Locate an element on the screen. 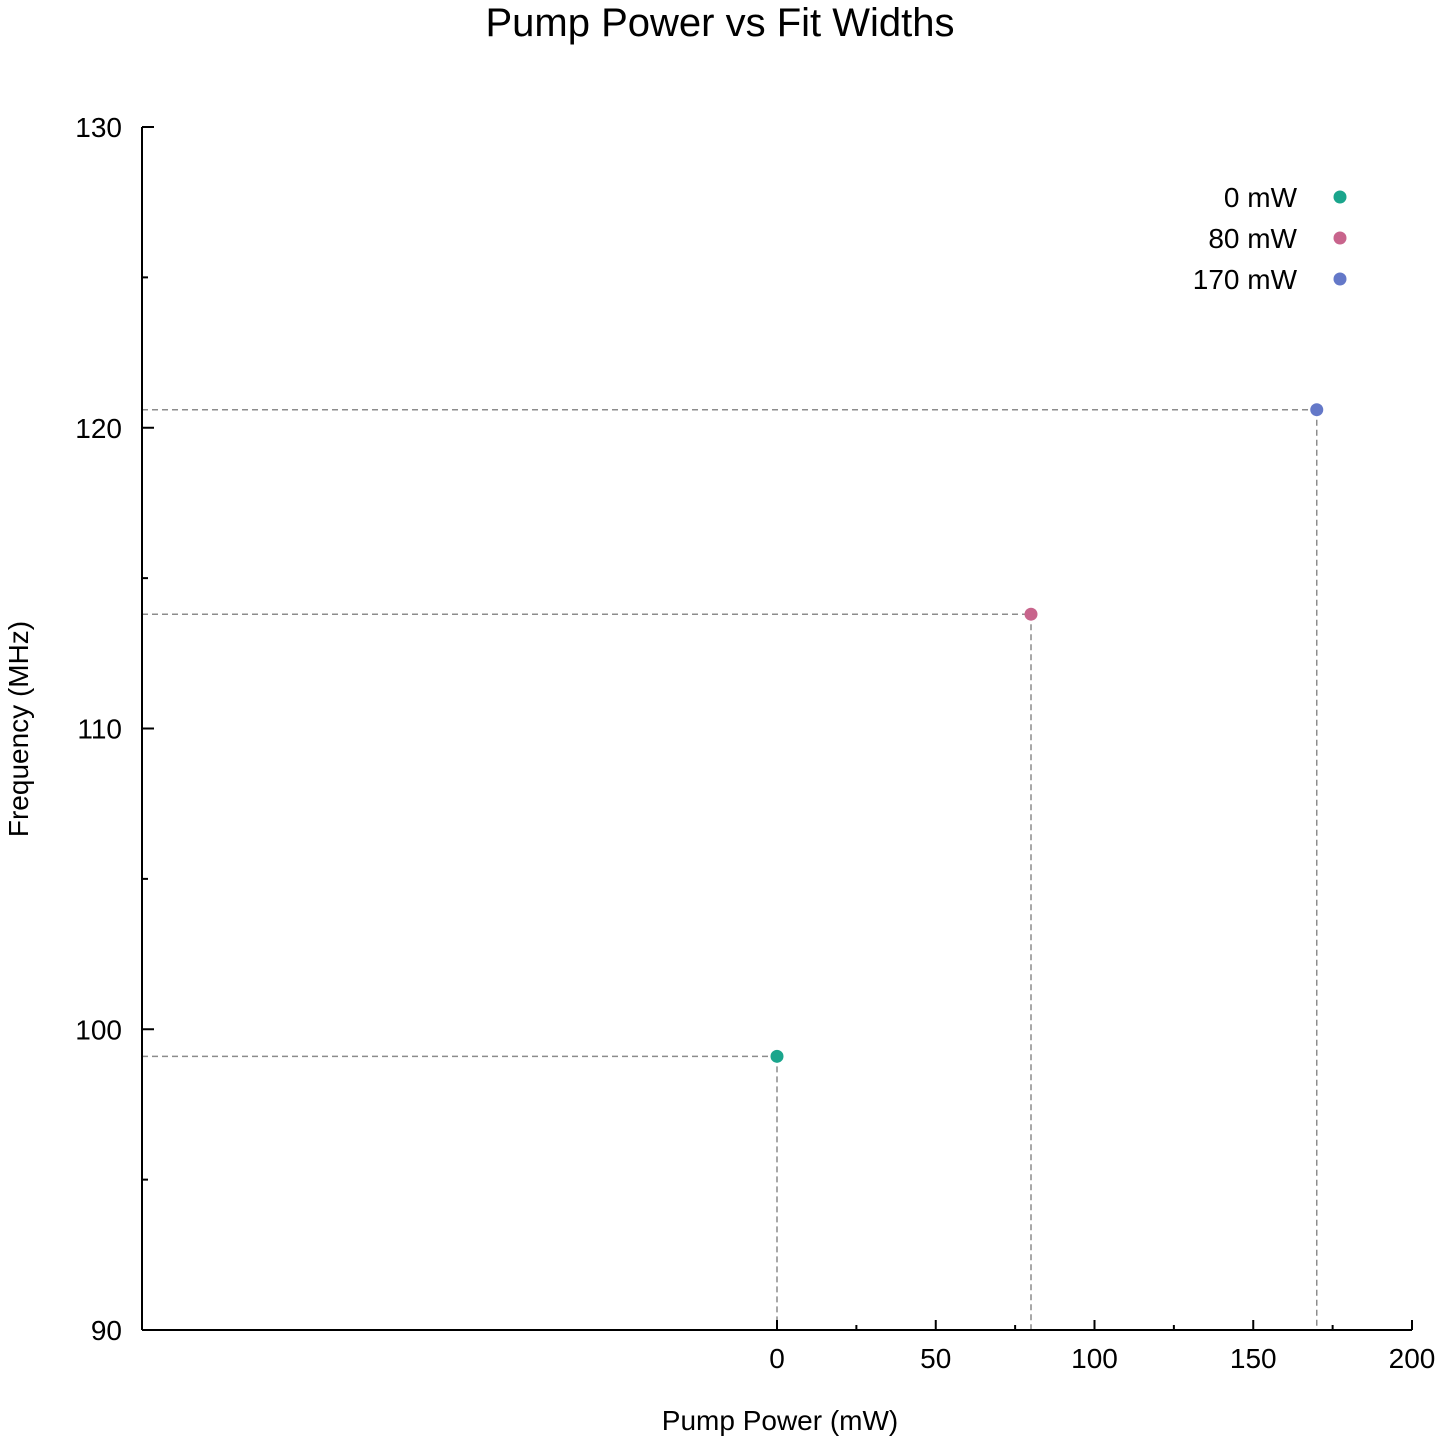 This screenshot has width=1440, height=1440. y-tick-label: 90 is located at coordinates (106, 1330).